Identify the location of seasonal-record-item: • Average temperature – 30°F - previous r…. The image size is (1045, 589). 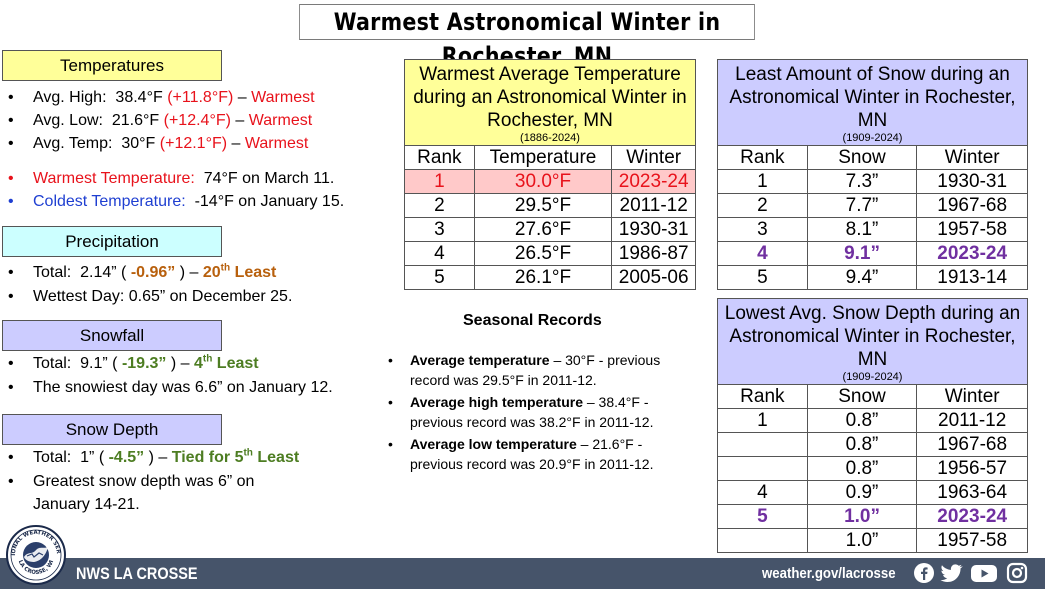
(524, 370).